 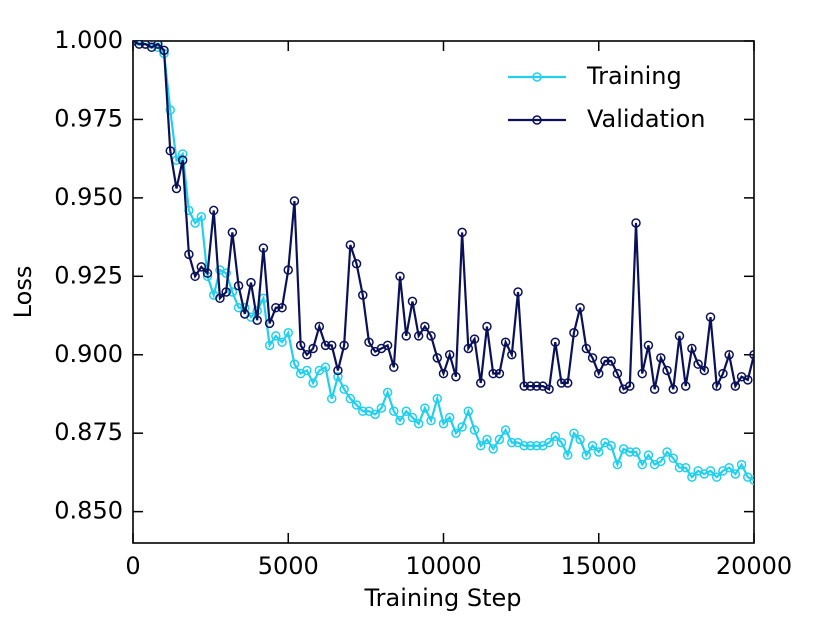 What do you see at coordinates (88, 40) in the screenshot?
I see `y-tick-label: 1.000` at bounding box center [88, 40].